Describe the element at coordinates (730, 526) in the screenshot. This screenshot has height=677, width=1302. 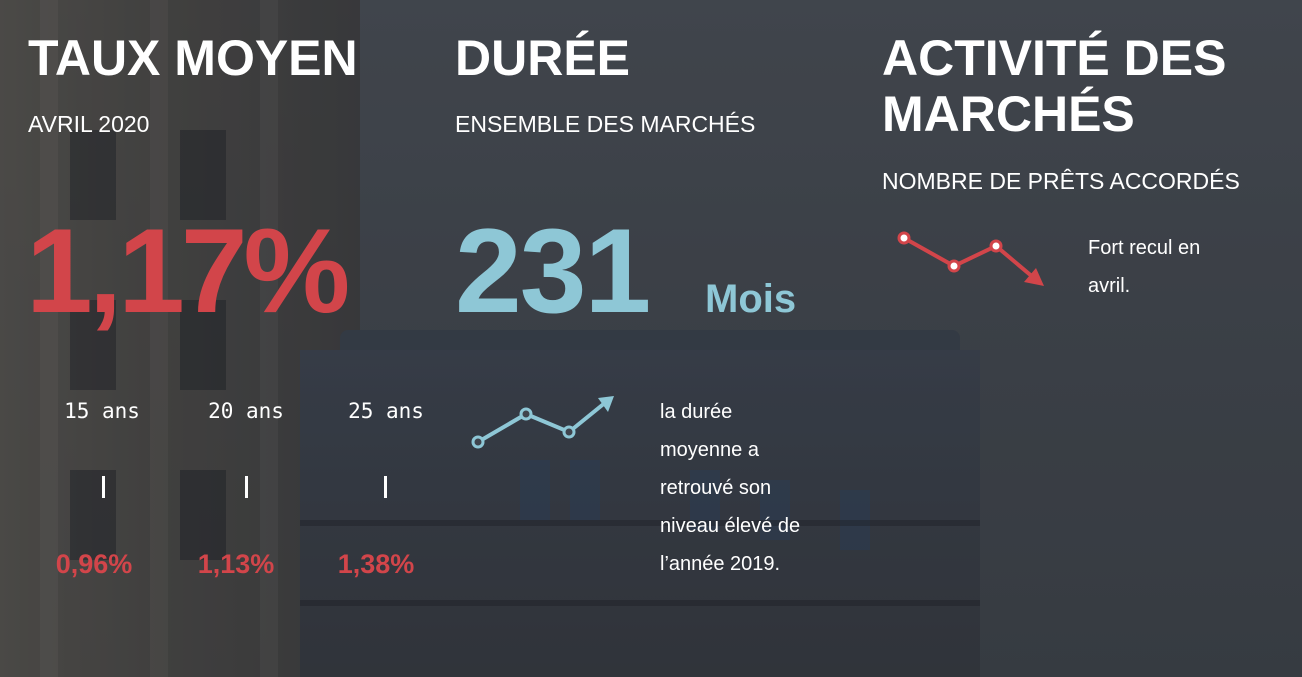
I see `duree-note-line-4: niveau élevé de` at that location.